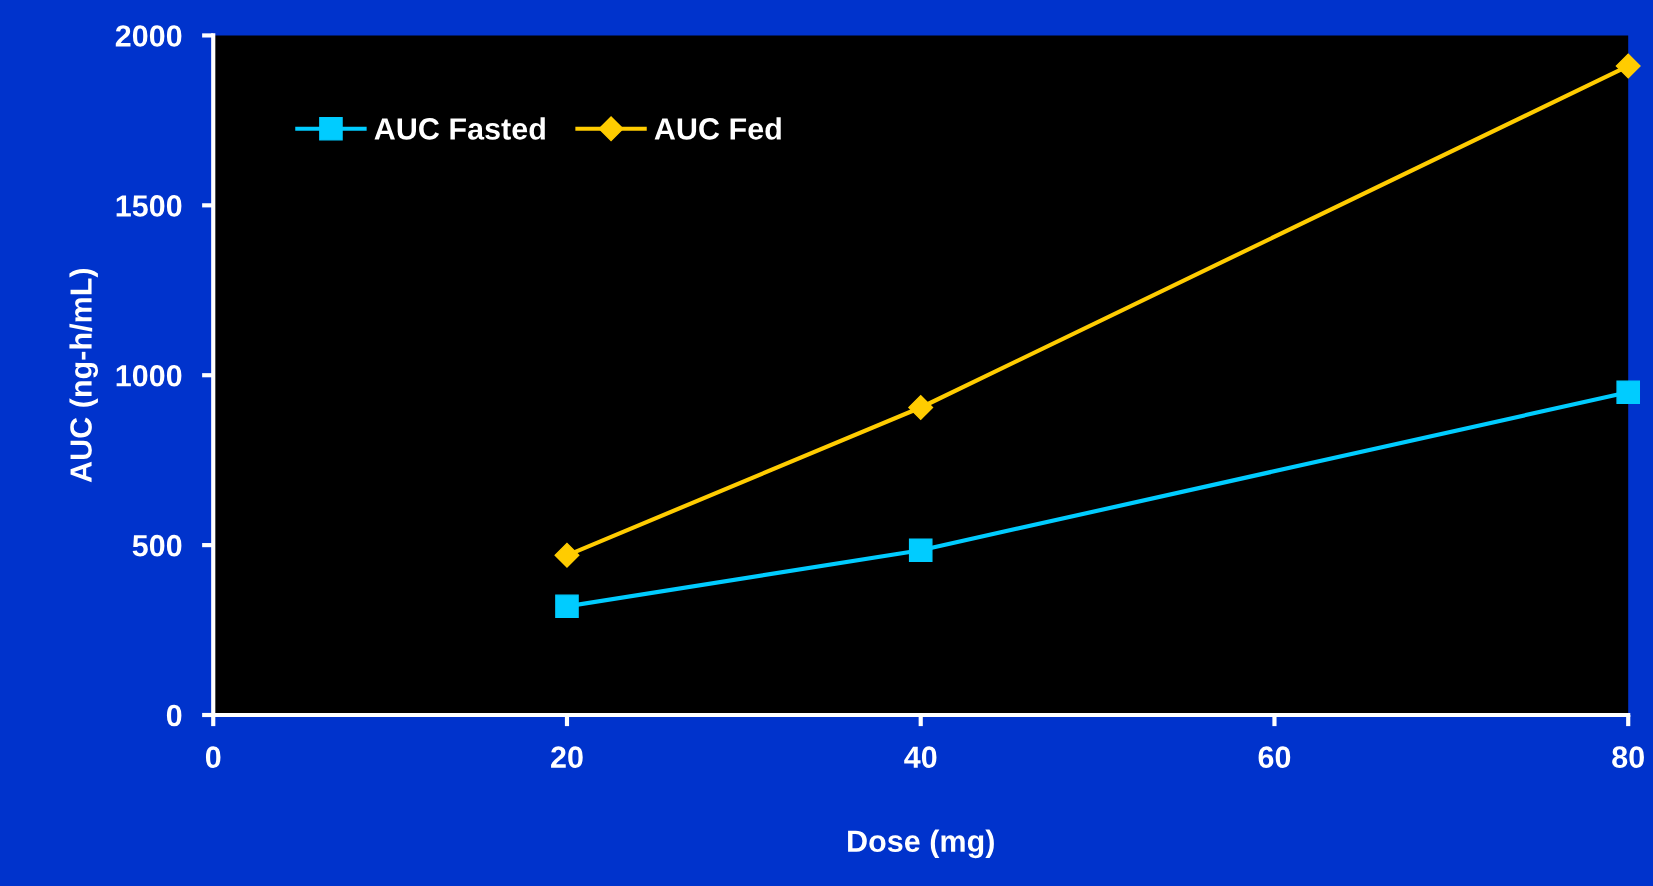  What do you see at coordinates (213, 757) in the screenshot?
I see `x-tick-label: 0` at bounding box center [213, 757].